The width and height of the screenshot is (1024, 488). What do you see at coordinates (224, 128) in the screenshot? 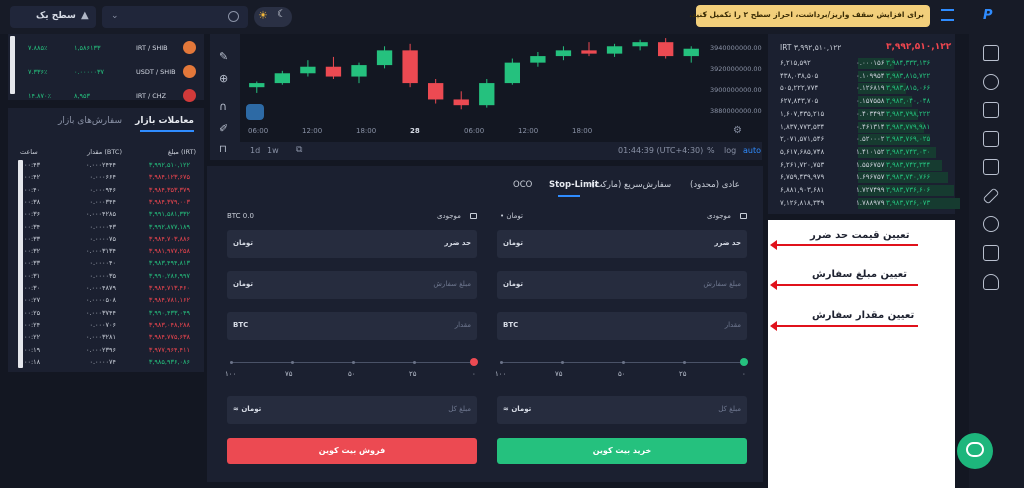
I see `ruler-icon: ✐` at bounding box center [224, 128].